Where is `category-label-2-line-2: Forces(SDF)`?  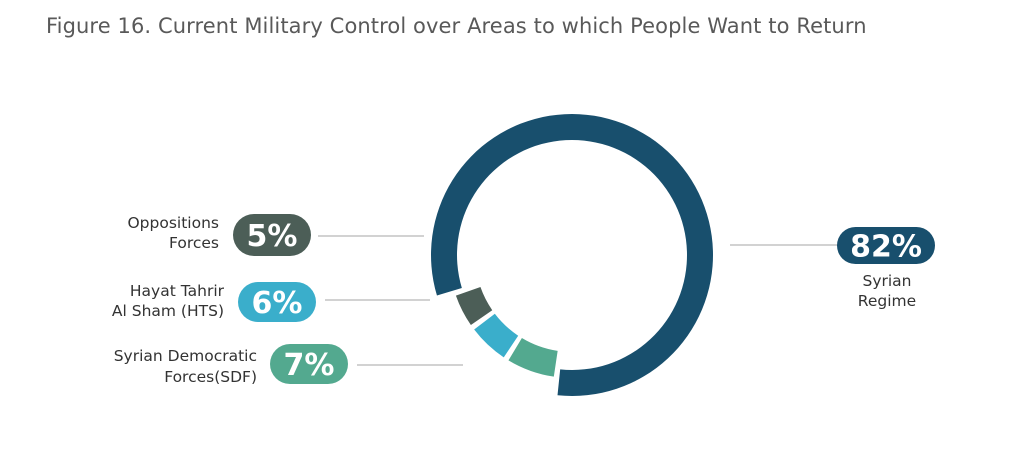
category-label-2-line-2: Forces(SDF) is located at coordinates (210, 377).